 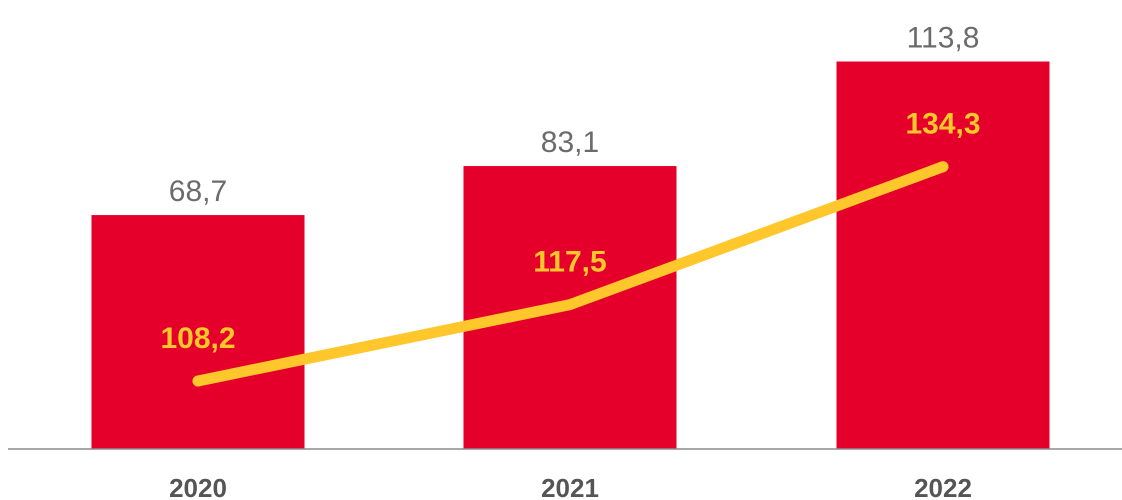 What do you see at coordinates (569, 262) in the screenshot?
I see `line-value-label-2021: 117,5` at bounding box center [569, 262].